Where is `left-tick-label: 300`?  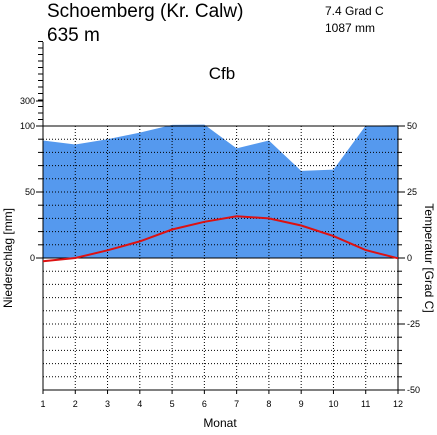 left-tick-label: 300 is located at coordinates (27, 101).